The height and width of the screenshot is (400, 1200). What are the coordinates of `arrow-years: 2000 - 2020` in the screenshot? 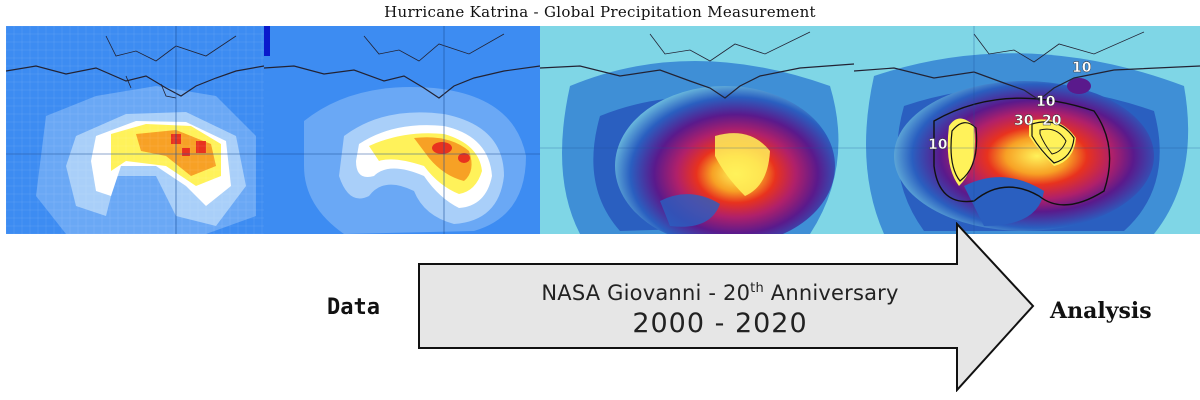 It's located at (720, 323).